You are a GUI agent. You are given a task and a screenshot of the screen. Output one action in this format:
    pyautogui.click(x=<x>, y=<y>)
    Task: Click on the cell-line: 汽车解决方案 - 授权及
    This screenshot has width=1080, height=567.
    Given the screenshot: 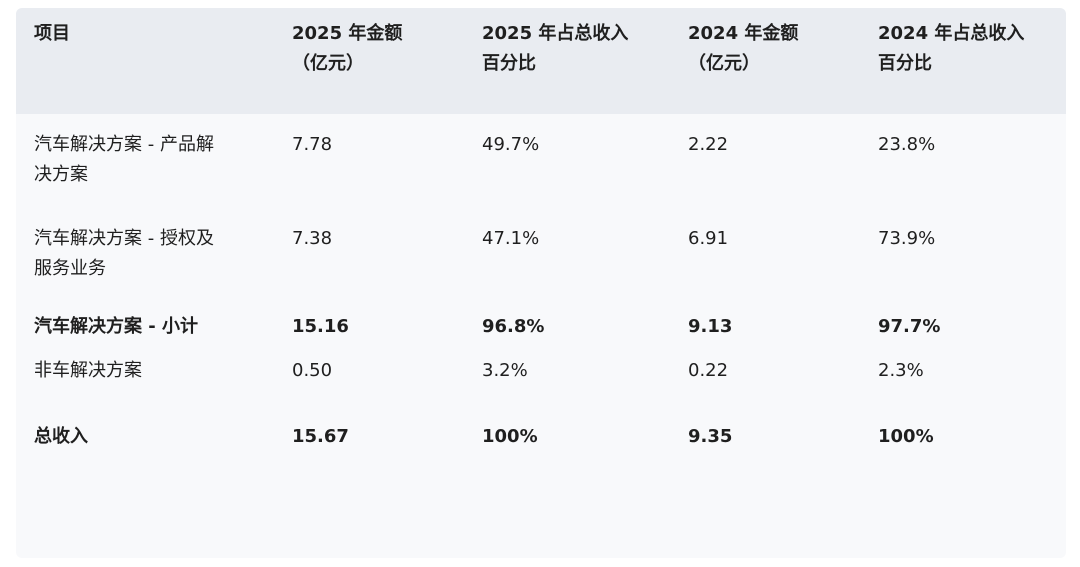 What is the action you would take?
    pyautogui.click(x=124, y=238)
    